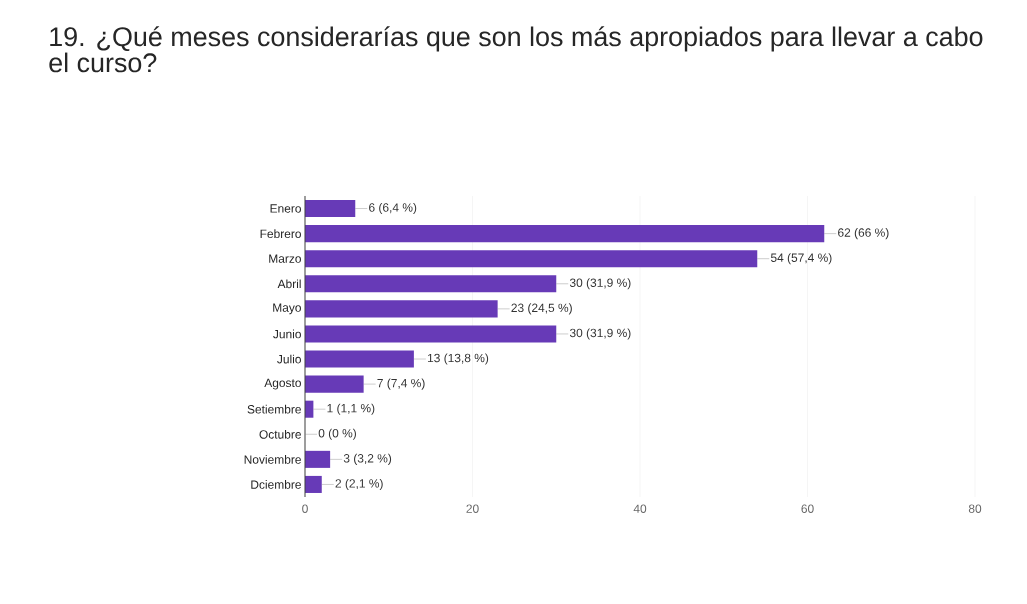 Image resolution: width=1027 pixels, height=604 pixels. I want to click on data-label: 23 (24,5 %), so click(541, 309).